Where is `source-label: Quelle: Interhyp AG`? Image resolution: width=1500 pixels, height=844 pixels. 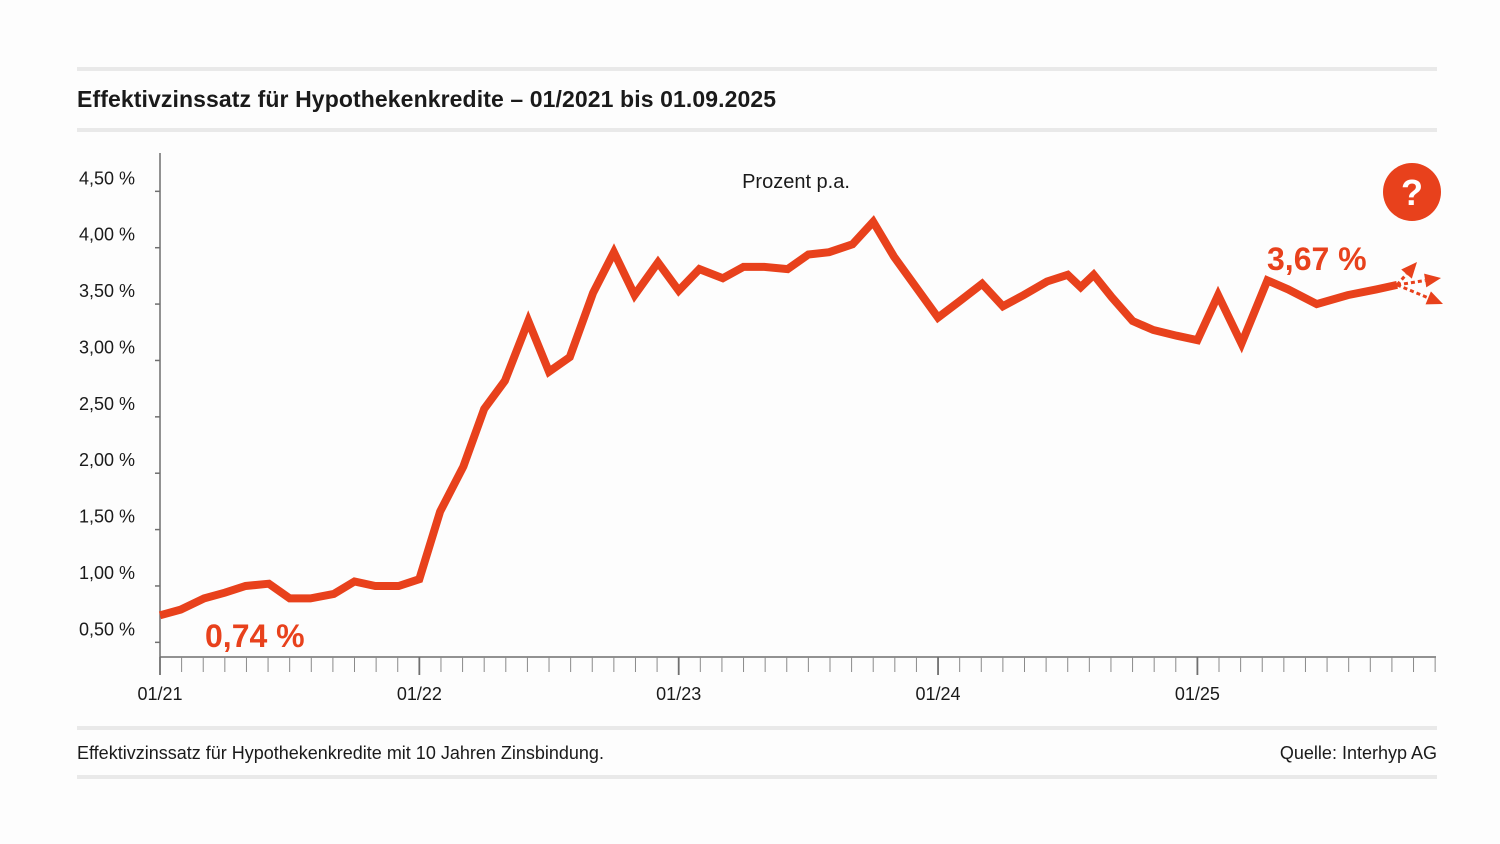
source-label: Quelle: Interhyp AG is located at coordinates (1358, 753).